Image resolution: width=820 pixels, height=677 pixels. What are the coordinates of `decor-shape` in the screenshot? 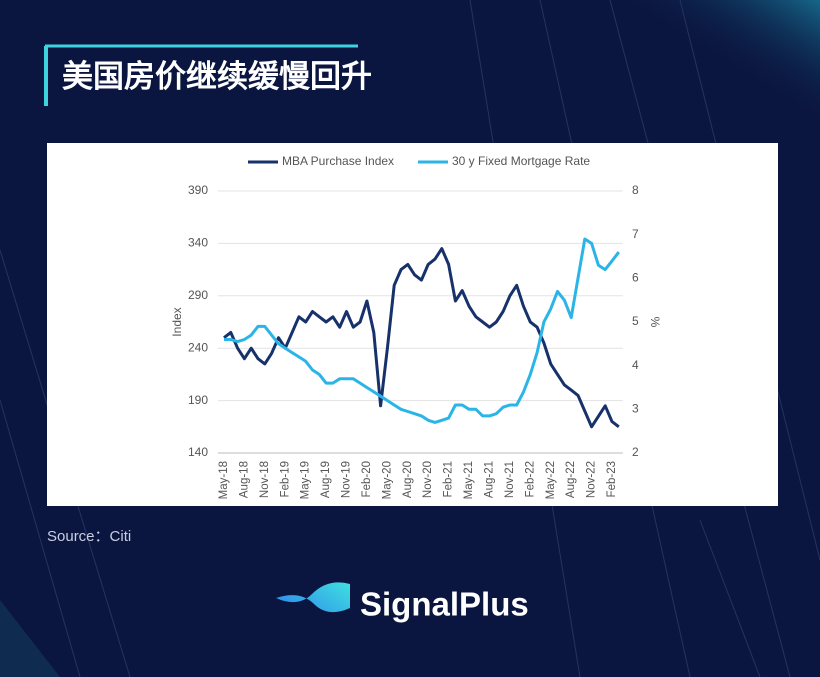 It's located at (30, 638).